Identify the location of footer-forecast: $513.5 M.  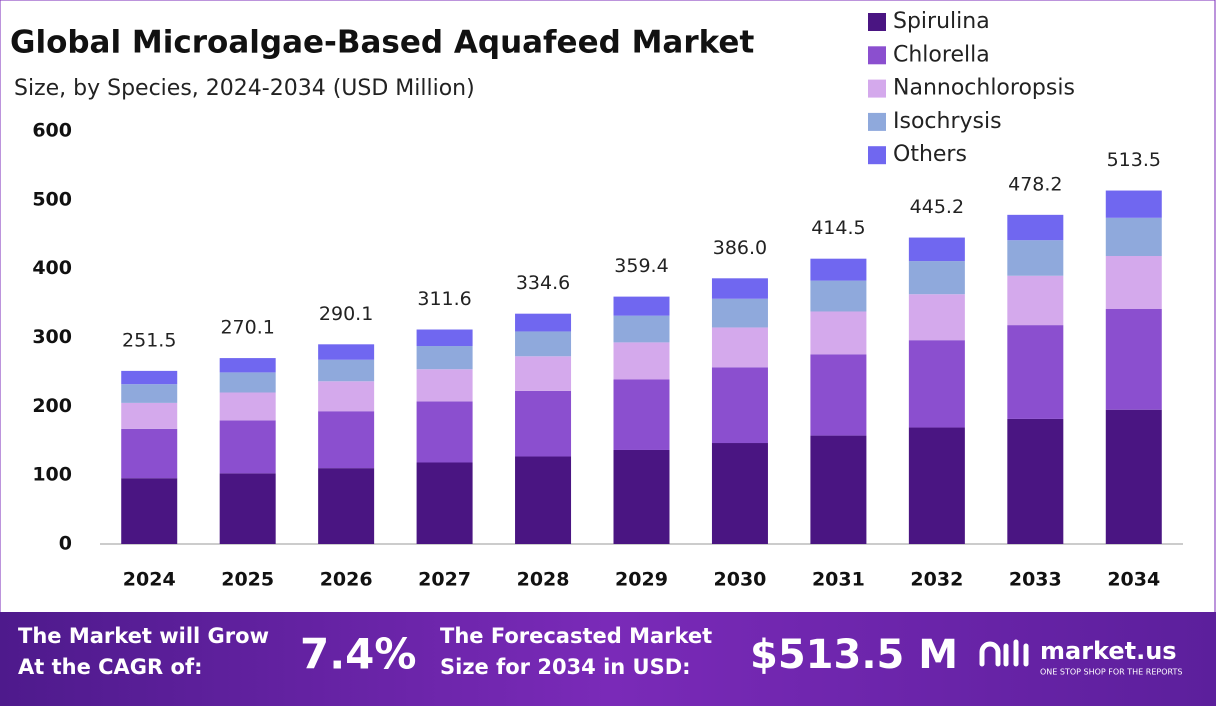
(854, 655).